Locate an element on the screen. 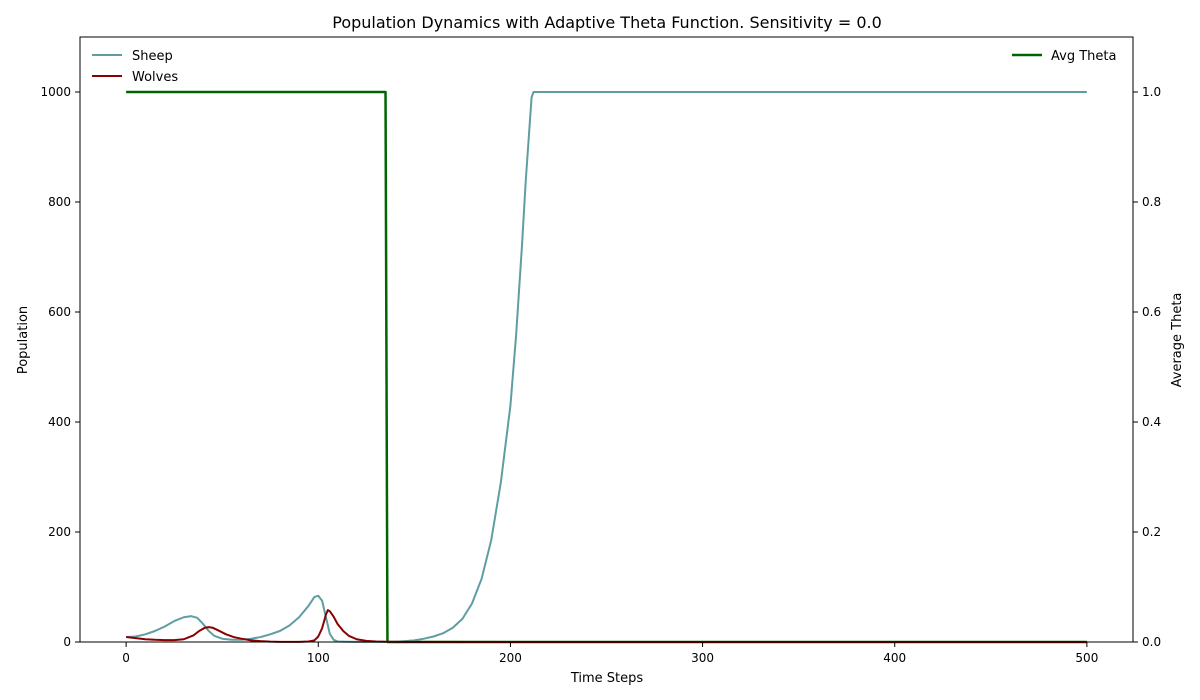 The height and width of the screenshot is (700, 1200). x-tick-label: 300 is located at coordinates (702, 658).